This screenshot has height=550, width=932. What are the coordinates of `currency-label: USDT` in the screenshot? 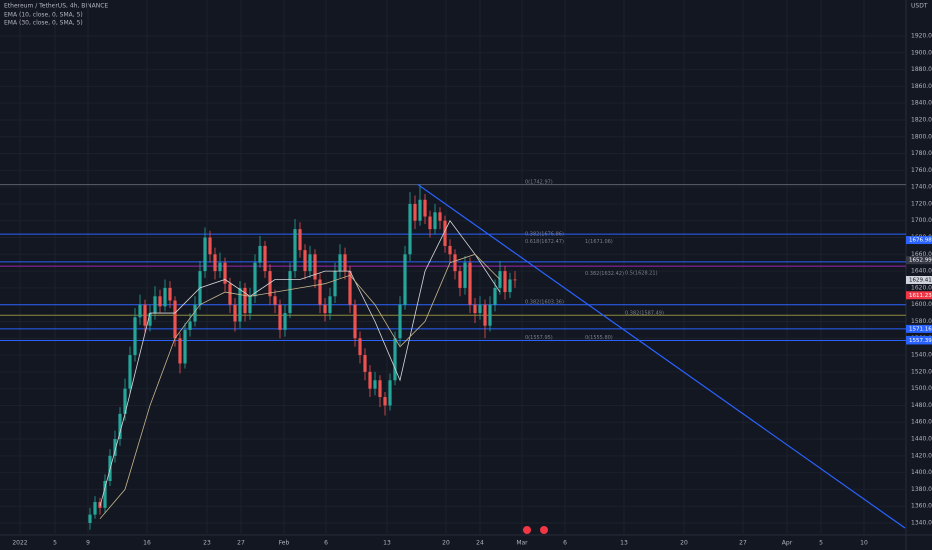 It's located at (919, 6).